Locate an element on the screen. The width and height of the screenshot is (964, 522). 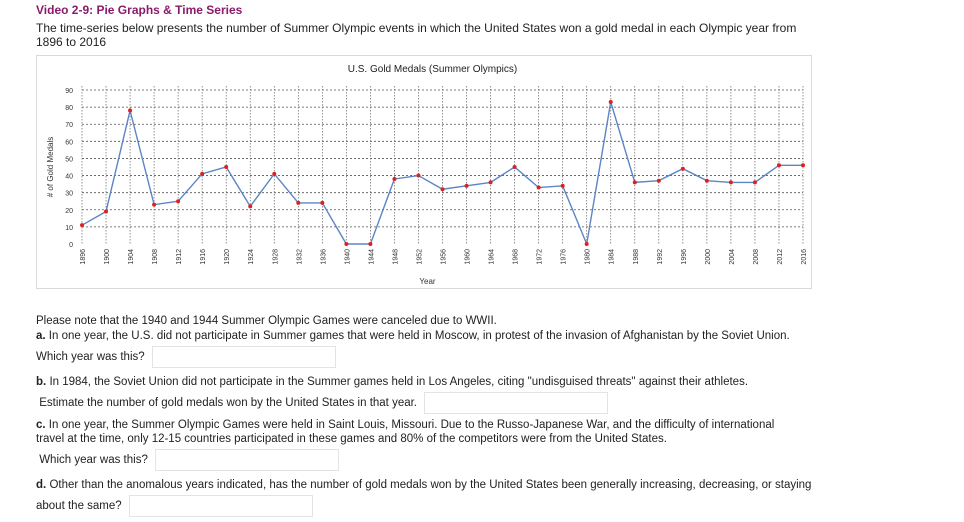
answer-a-input is located at coordinates (243, 357).